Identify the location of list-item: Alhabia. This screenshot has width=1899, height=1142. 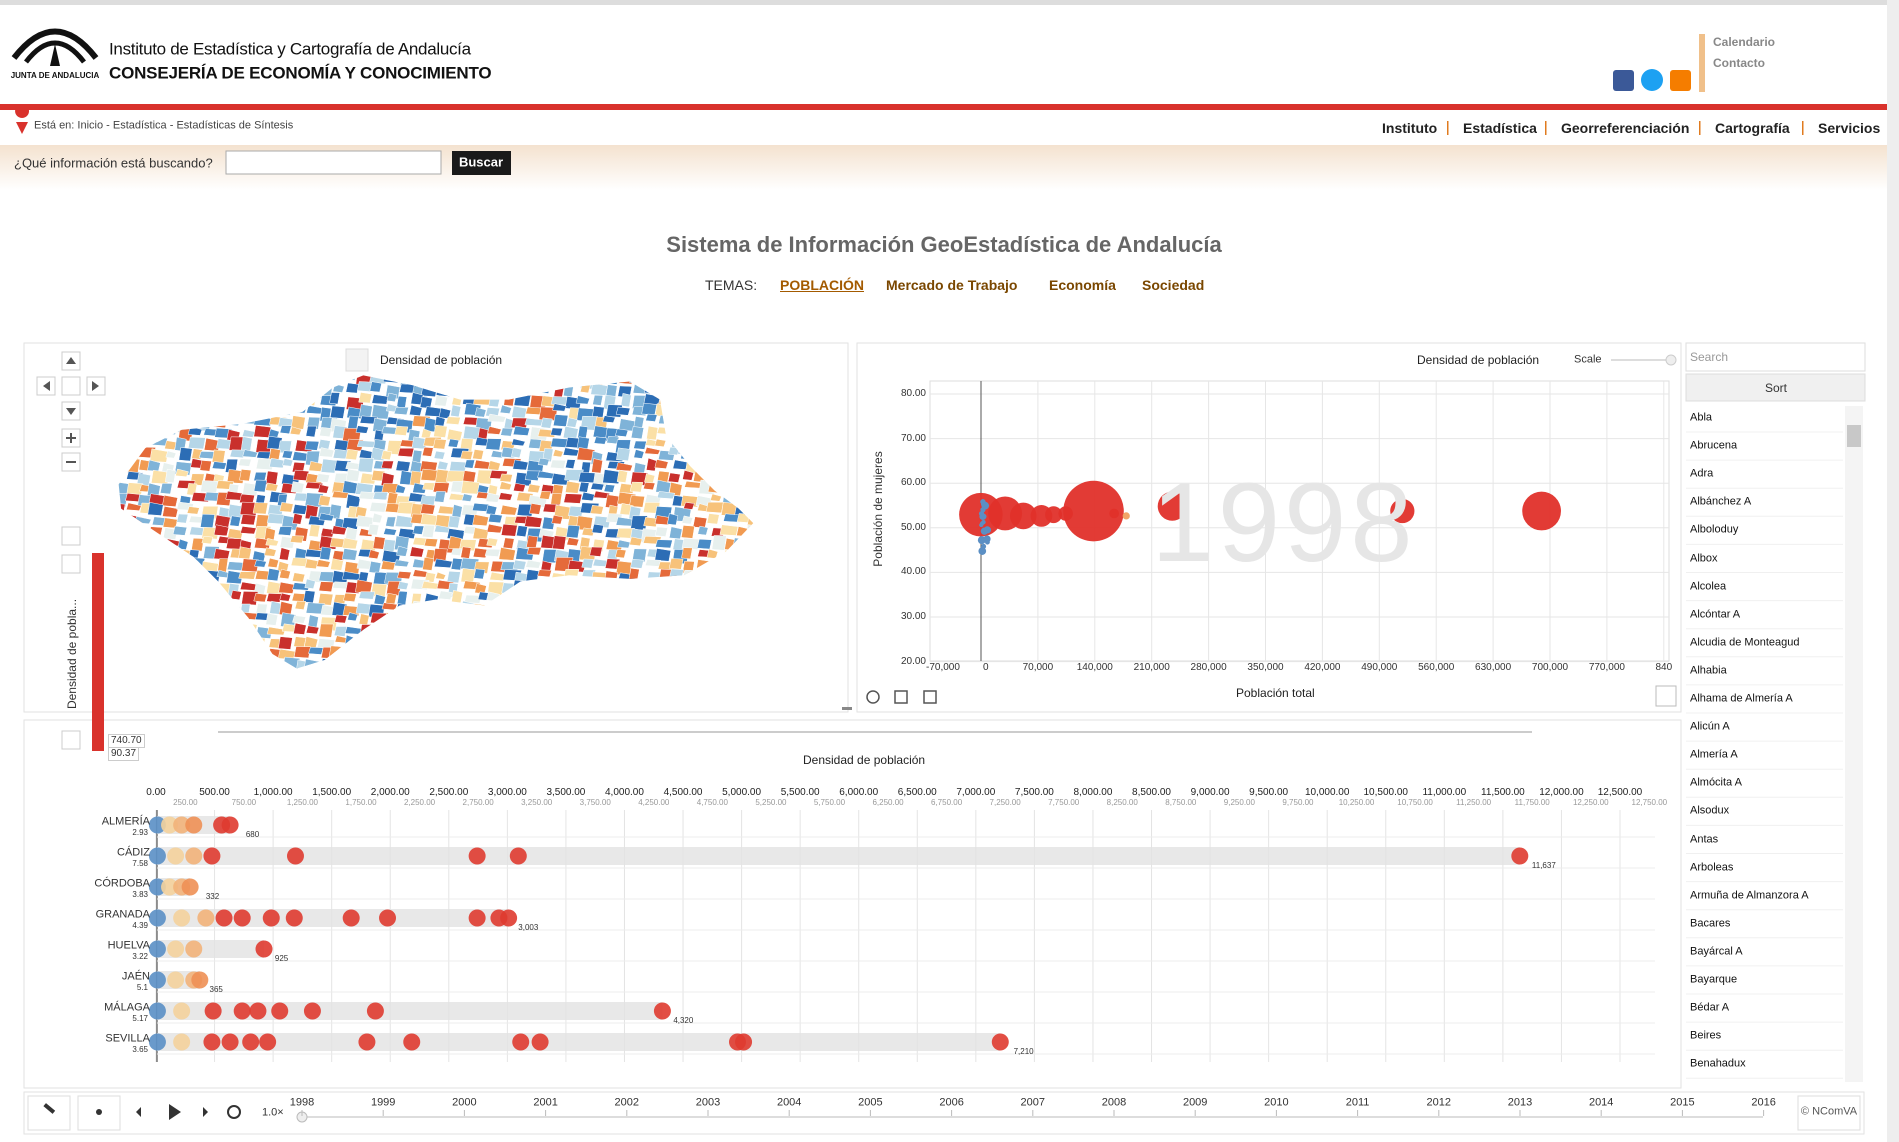
(1708, 670).